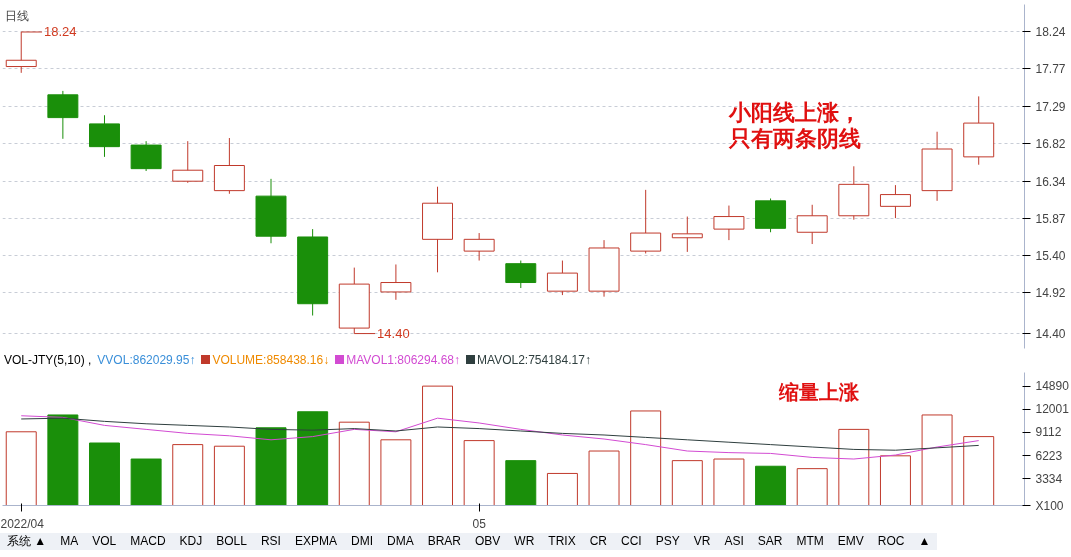 The width and height of the screenshot is (1071, 557). I want to click on text: VR, so click(702, 541).